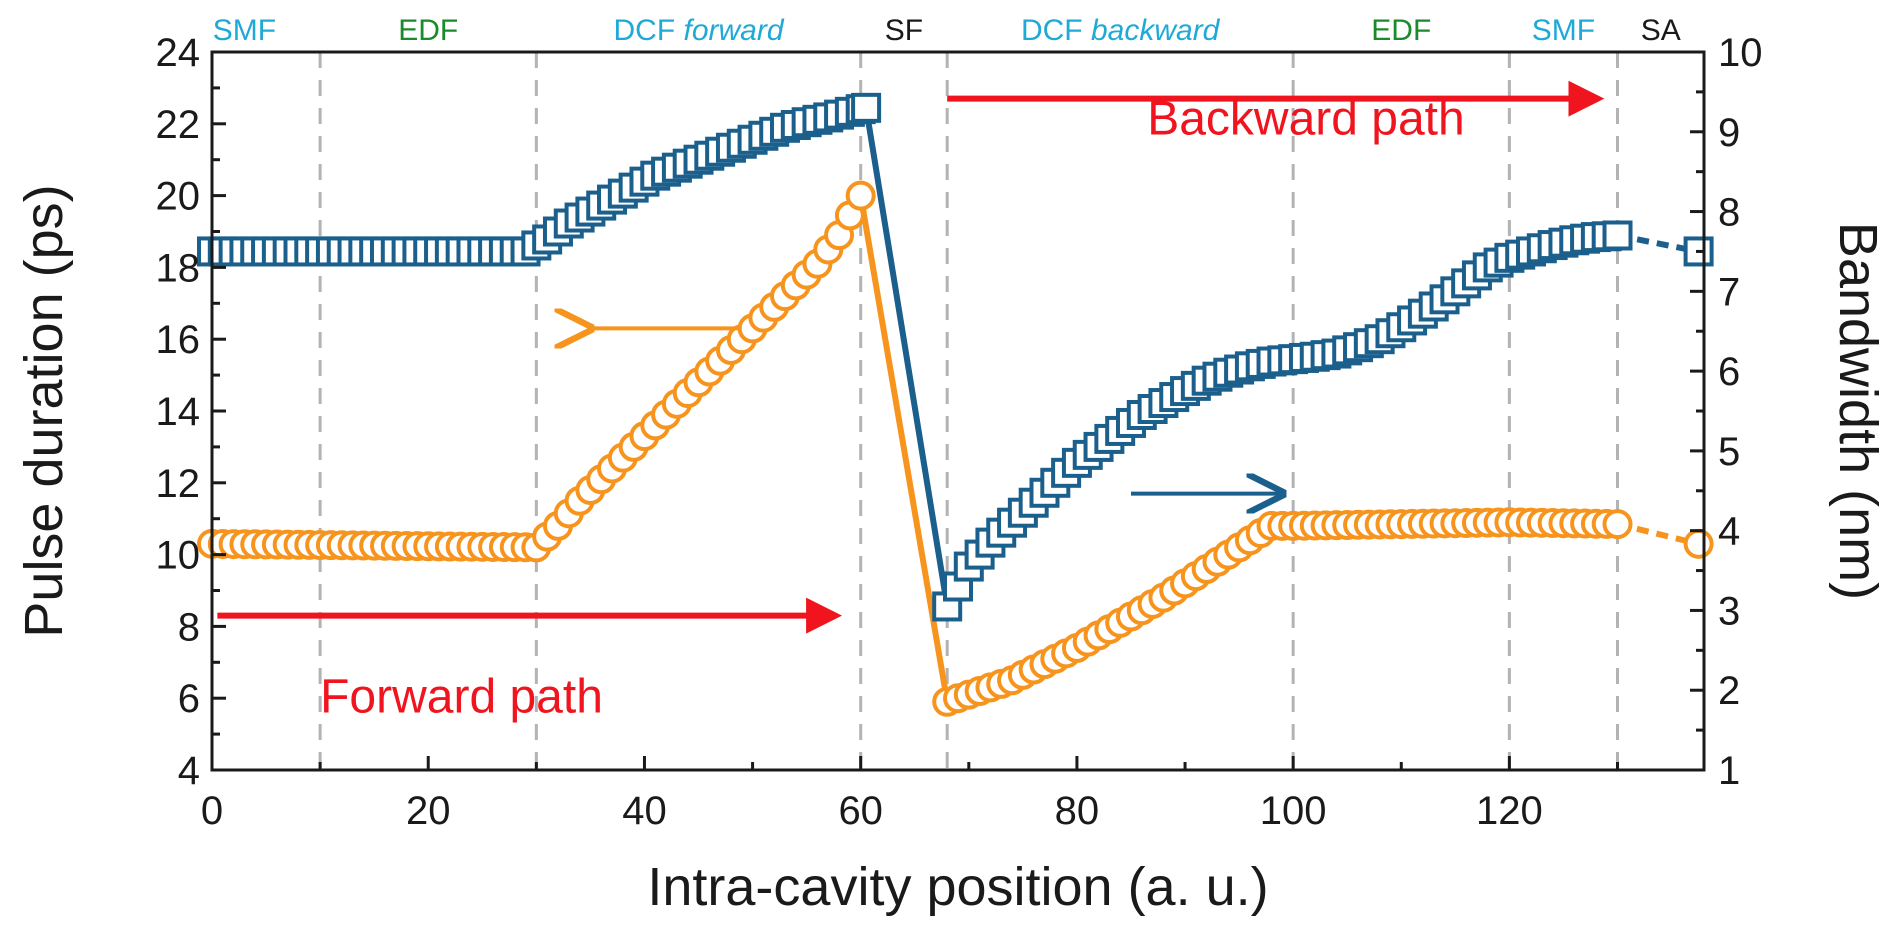 The height and width of the screenshot is (950, 1896). Describe the element at coordinates (1729, 691) in the screenshot. I see `y-right-tick-label: 2` at that location.